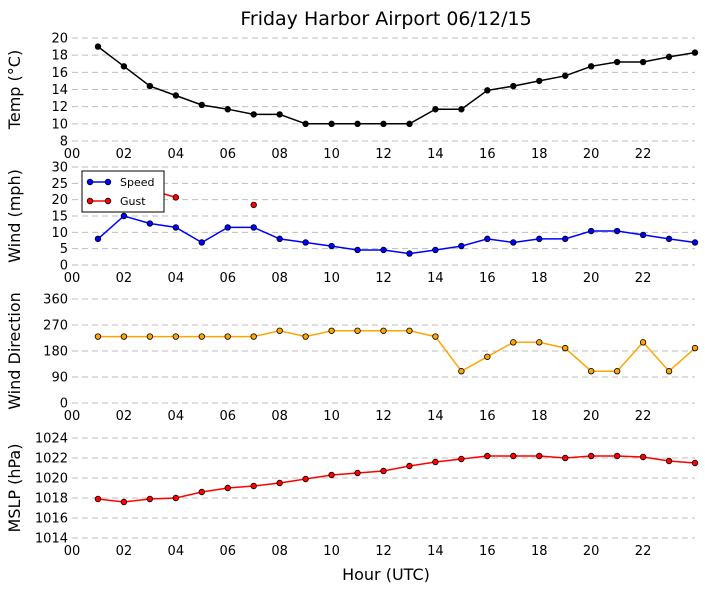 This screenshot has height=594, width=705. Describe the element at coordinates (123, 191) in the screenshot. I see `legend-box` at that location.